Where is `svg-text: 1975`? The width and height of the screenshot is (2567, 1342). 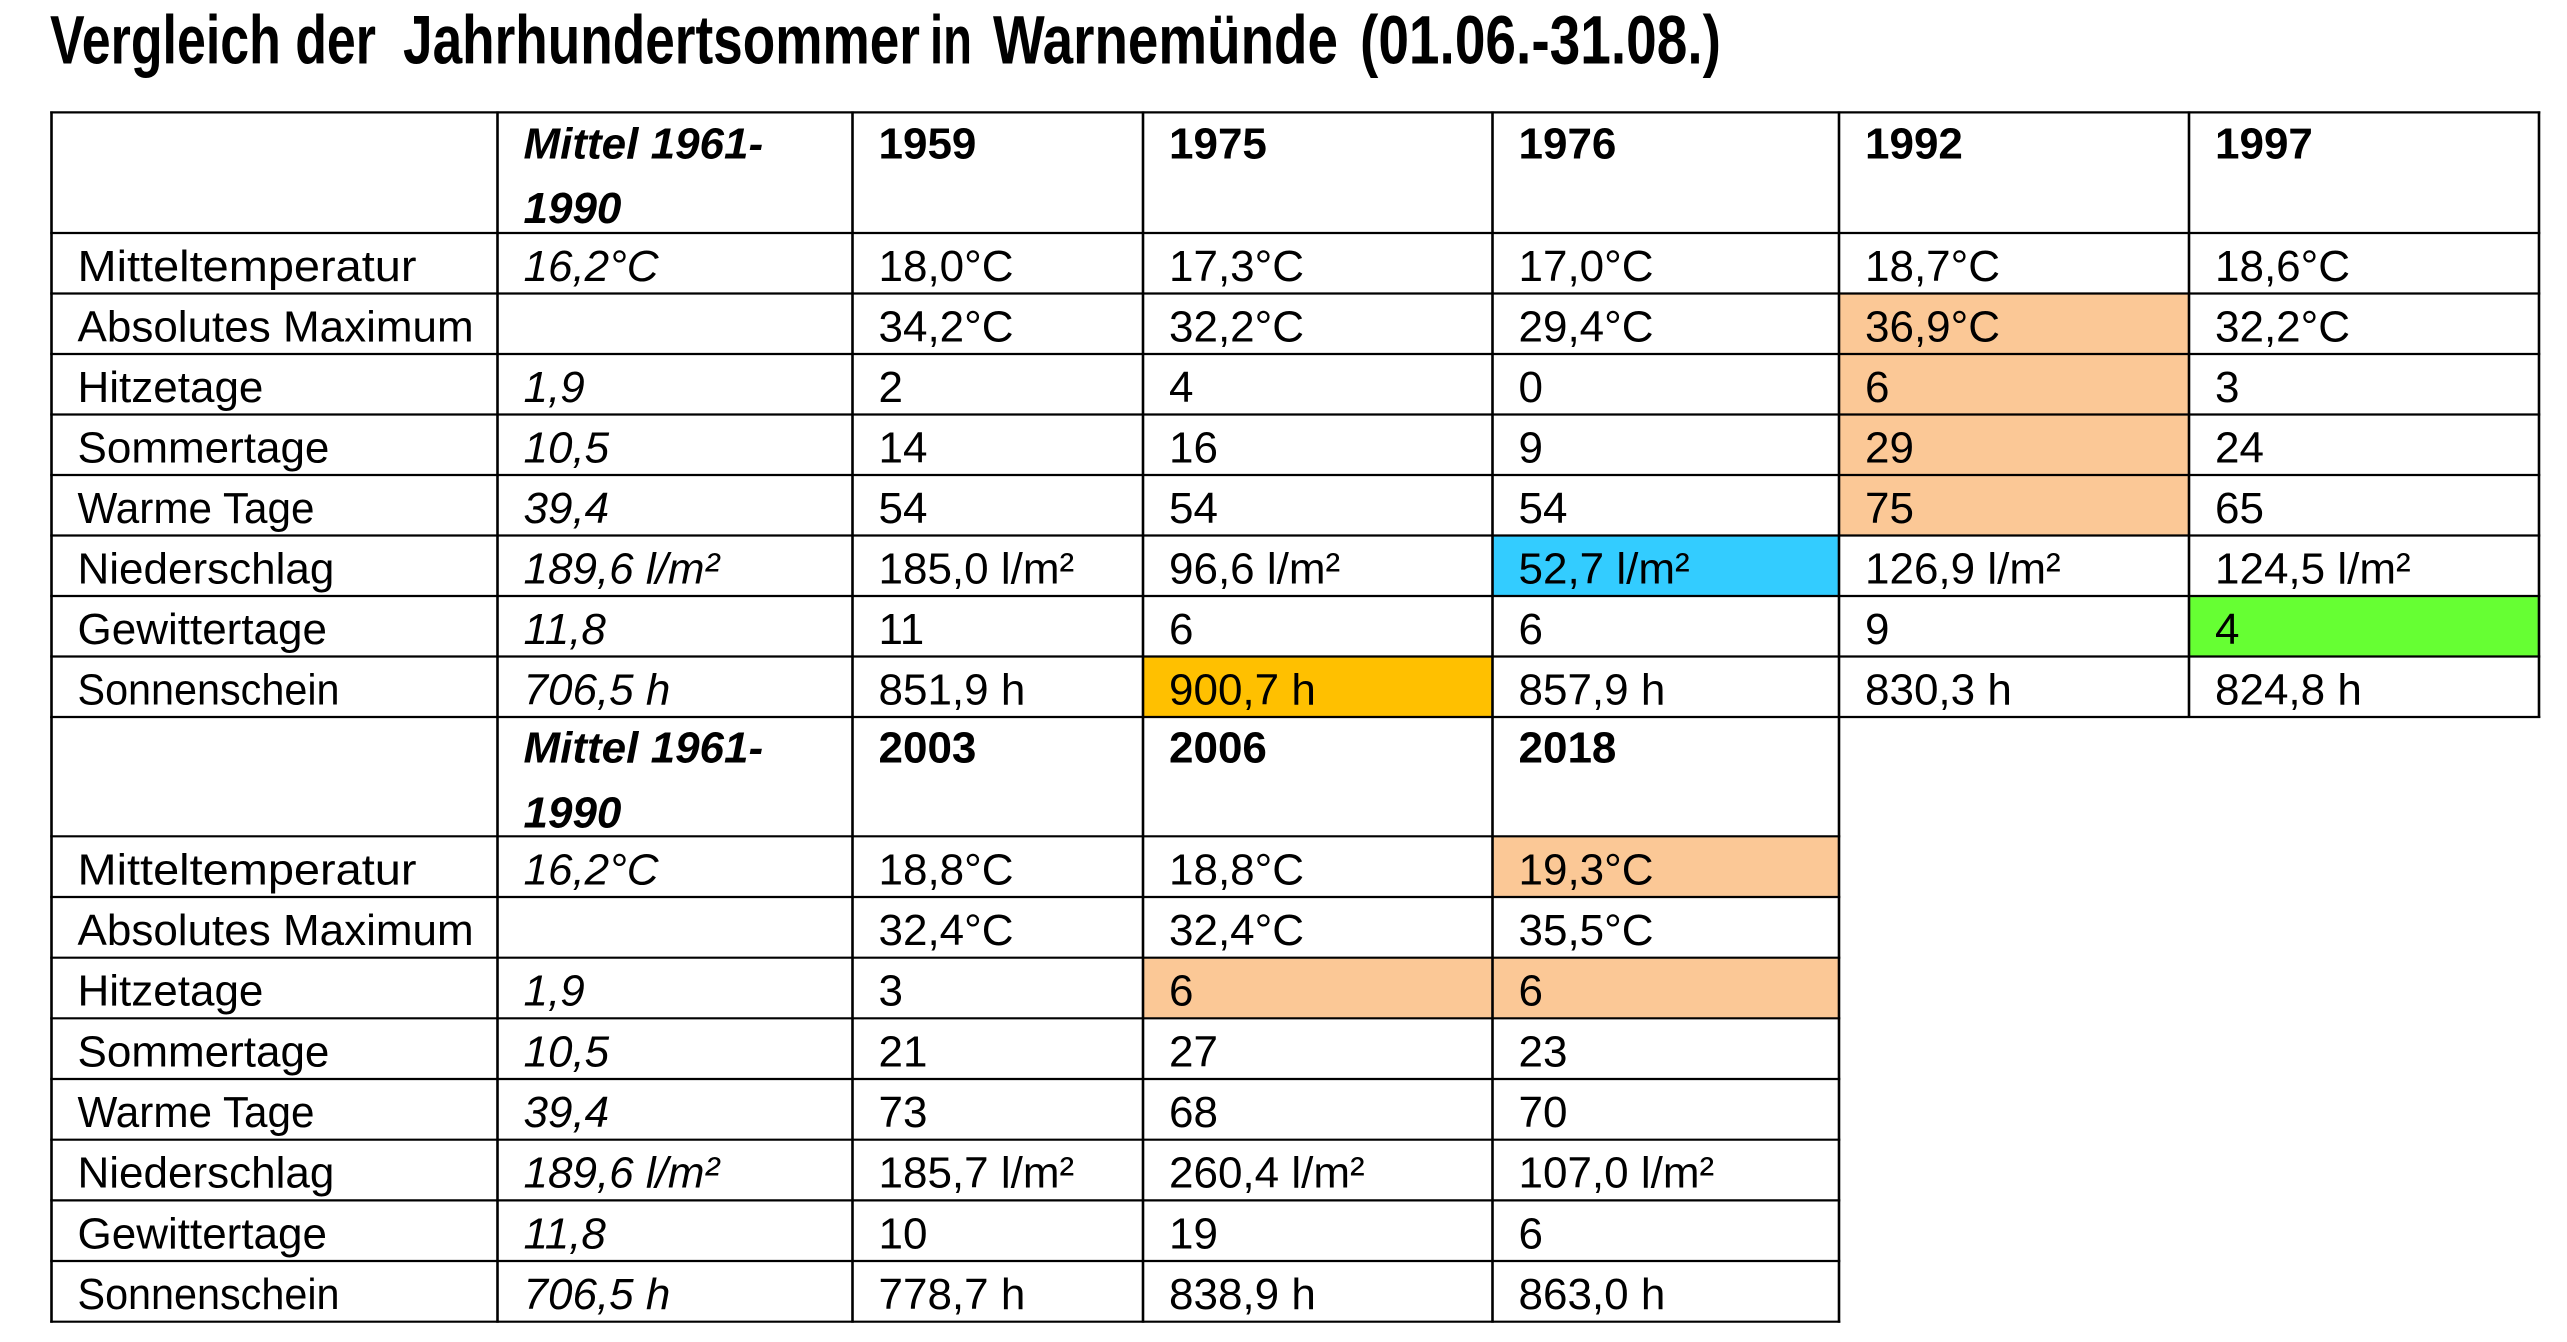 svg-text: 1975 is located at coordinates (1218, 144).